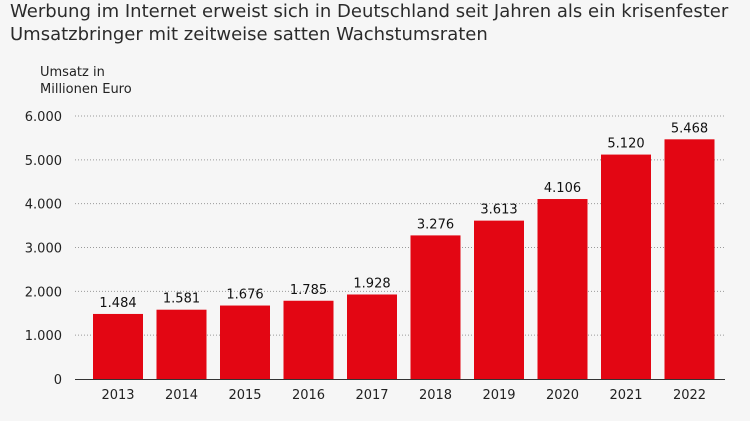  Describe the element at coordinates (244, 295) in the screenshot. I see `data-label: 1.676` at that location.